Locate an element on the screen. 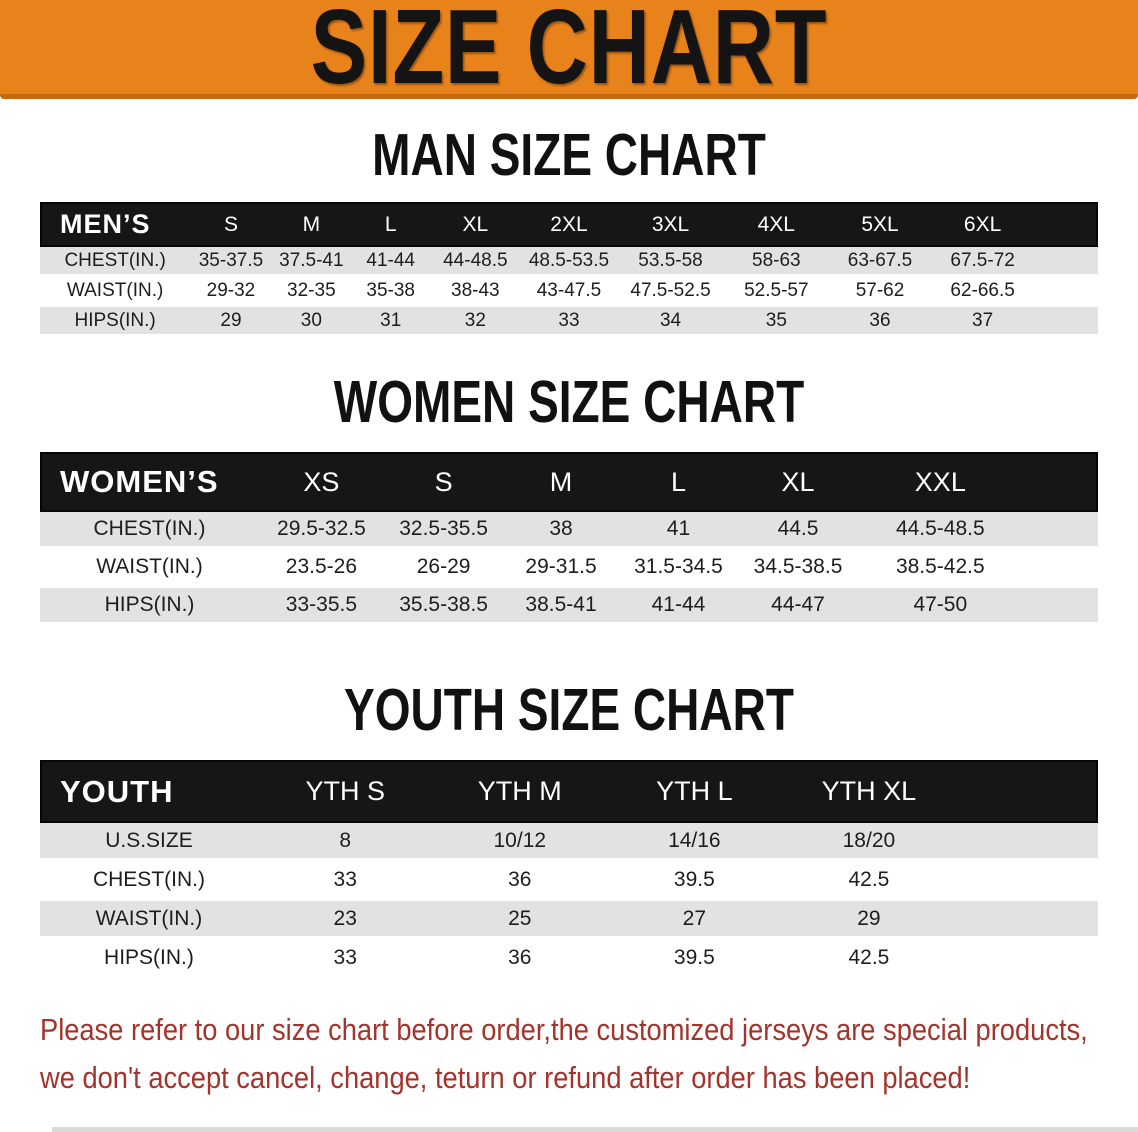 Image resolution: width=1138 pixels, height=1132 pixels. measurement-value: 33-35.5 is located at coordinates (321, 607).